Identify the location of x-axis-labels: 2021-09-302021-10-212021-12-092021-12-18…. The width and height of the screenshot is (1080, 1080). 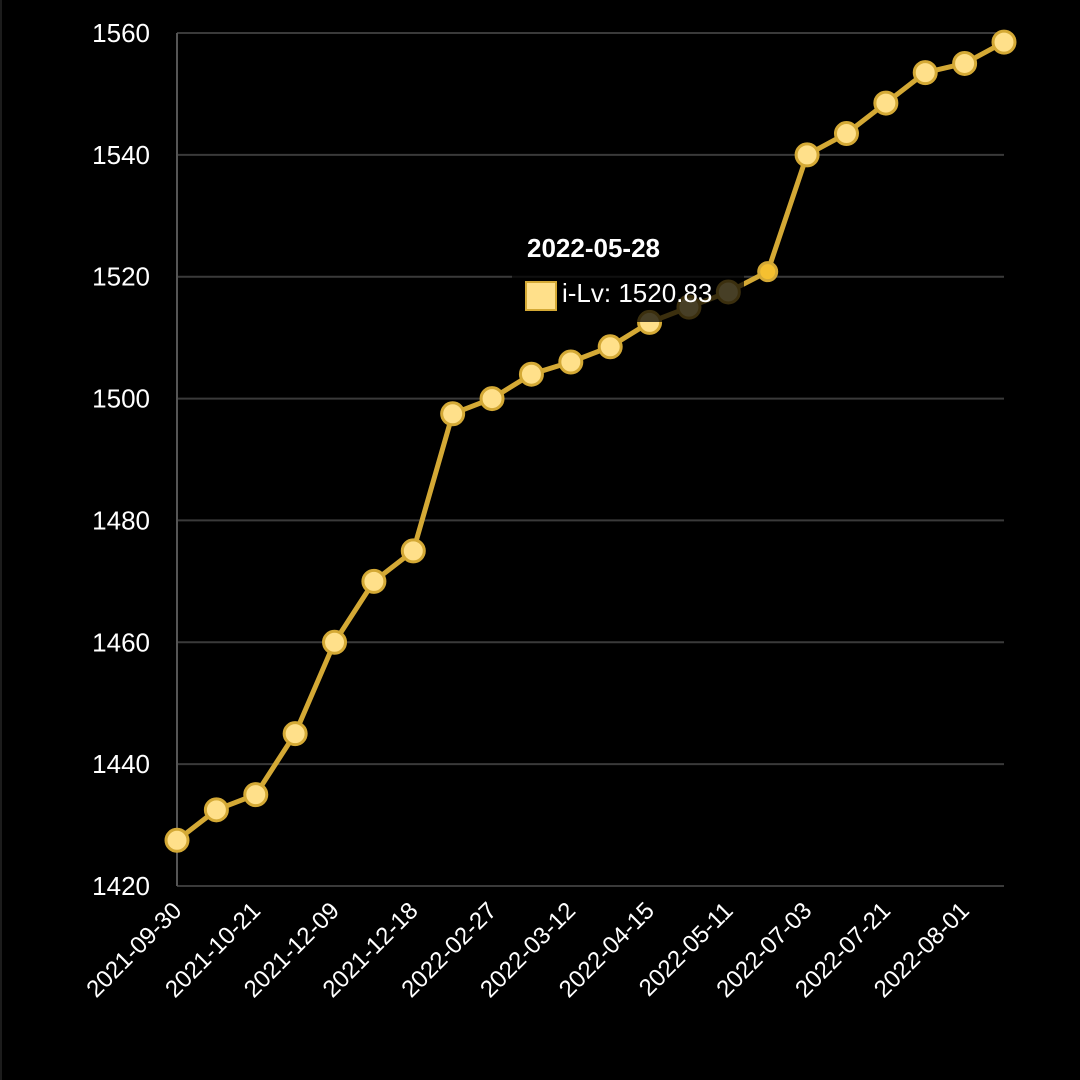
(528, 950).